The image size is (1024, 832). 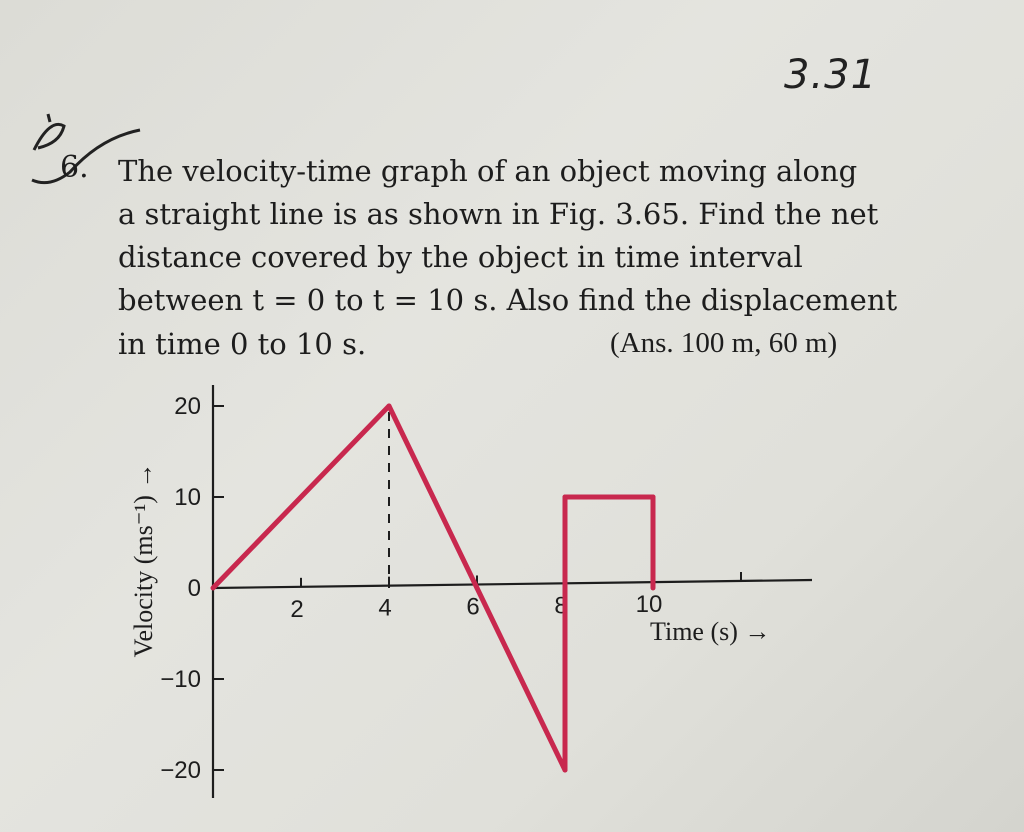 What do you see at coordinates (724, 343) in the screenshot?
I see `answer: (Ans. 100 m, 60 m)` at bounding box center [724, 343].